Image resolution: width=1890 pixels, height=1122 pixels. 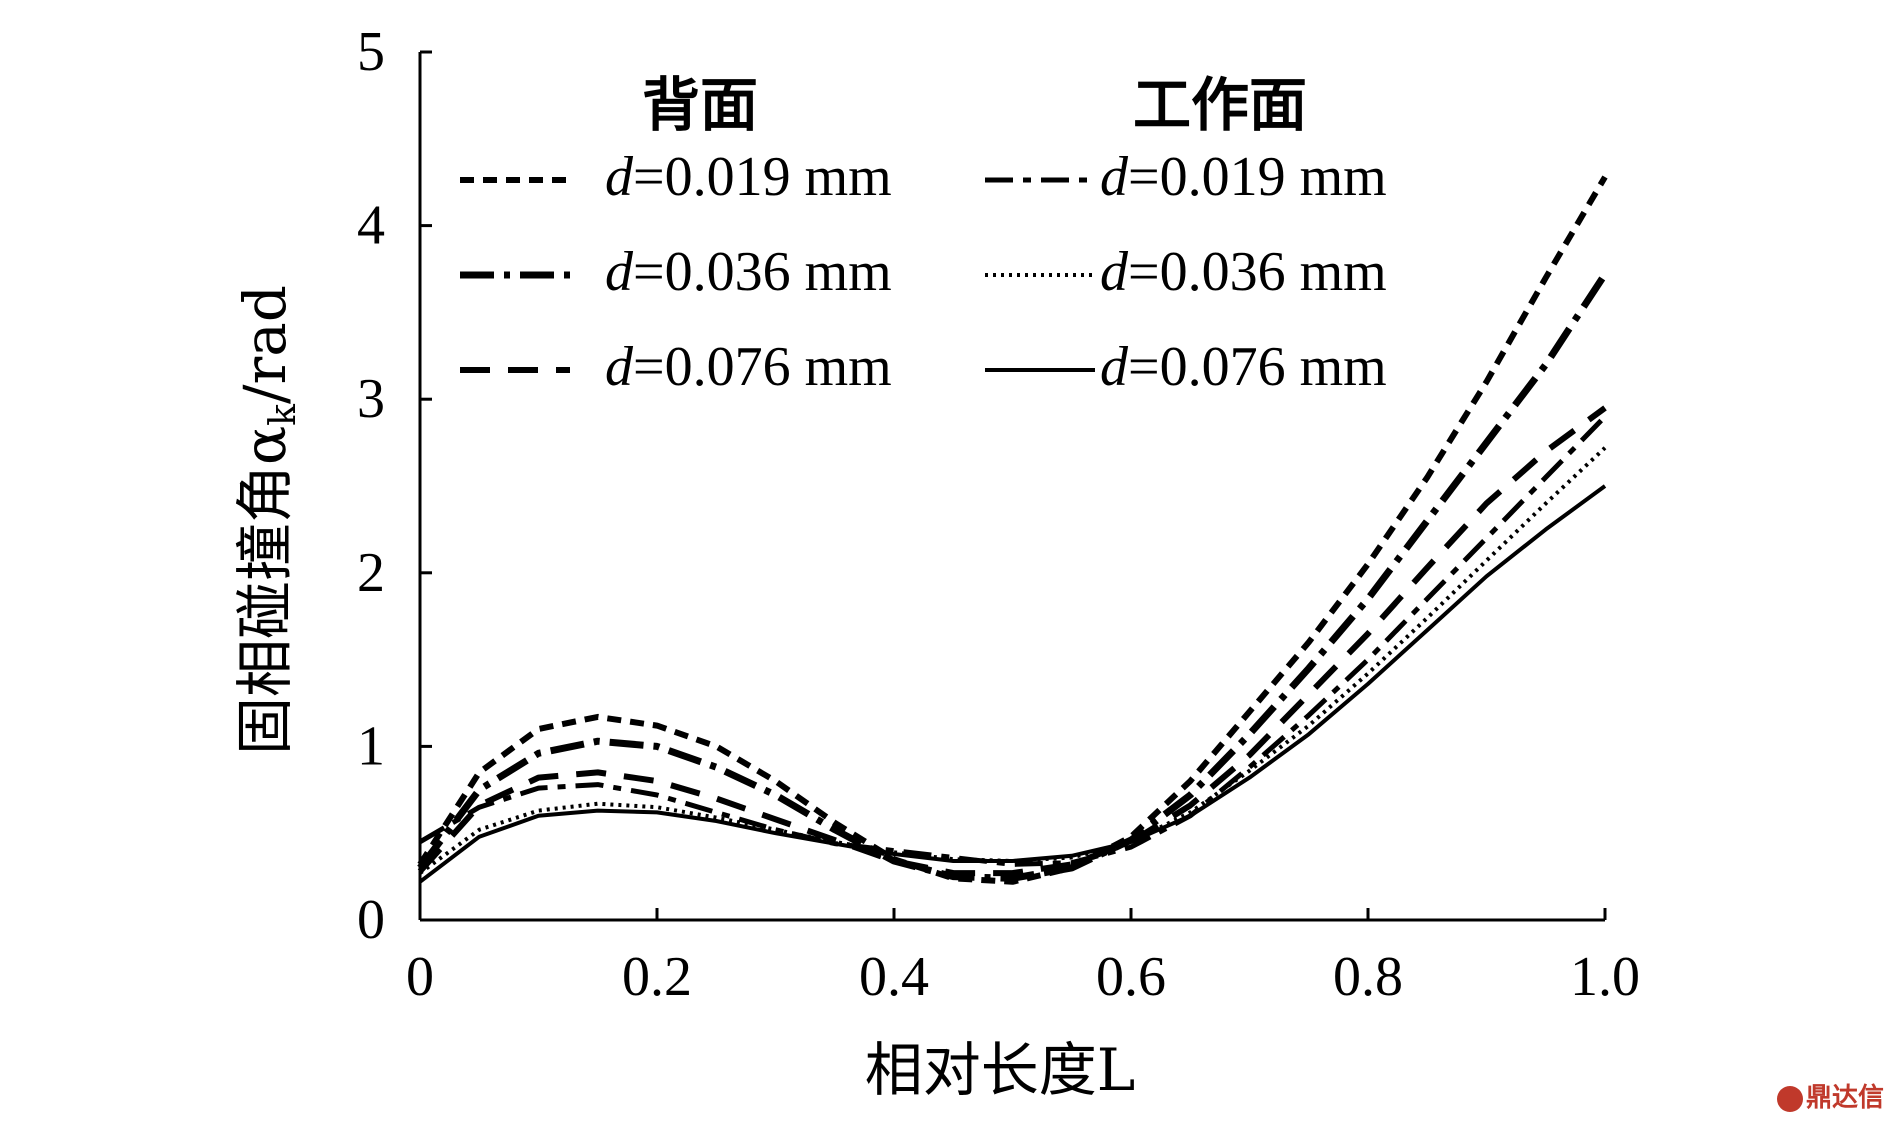 I want to click on x-tick-label: 0.4, so click(x=894, y=977).